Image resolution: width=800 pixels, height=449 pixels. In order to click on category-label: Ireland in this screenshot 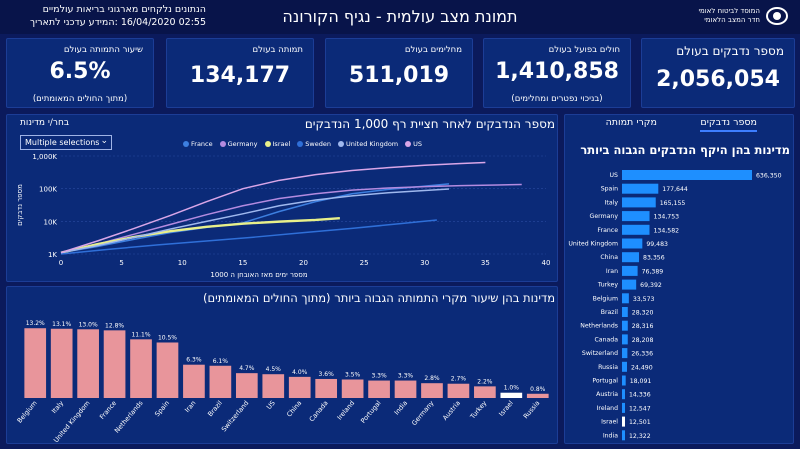, I will do `click(607, 408)`.